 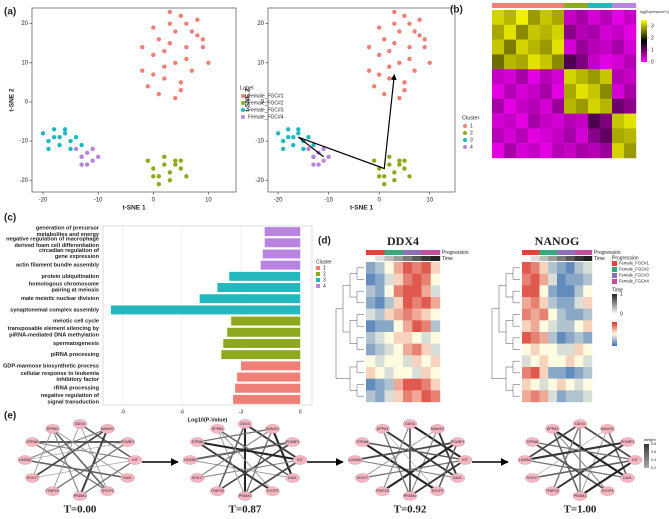 I want to click on node-label: PRDM1, so click(x=80, y=496).